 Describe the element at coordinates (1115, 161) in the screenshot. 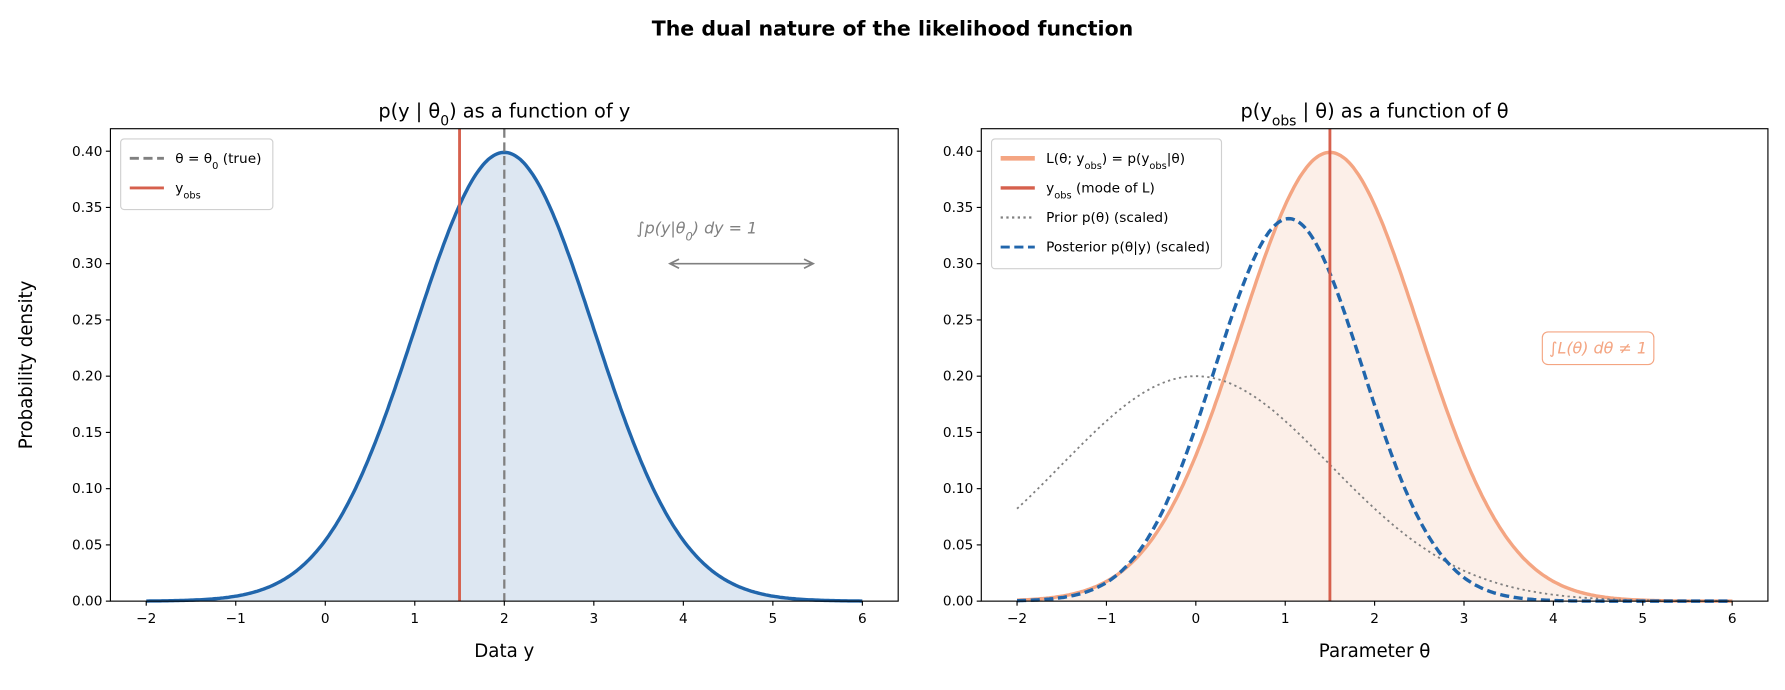

I see `legend-entry: L(θ; yobs) = p(yobs|θ)` at that location.